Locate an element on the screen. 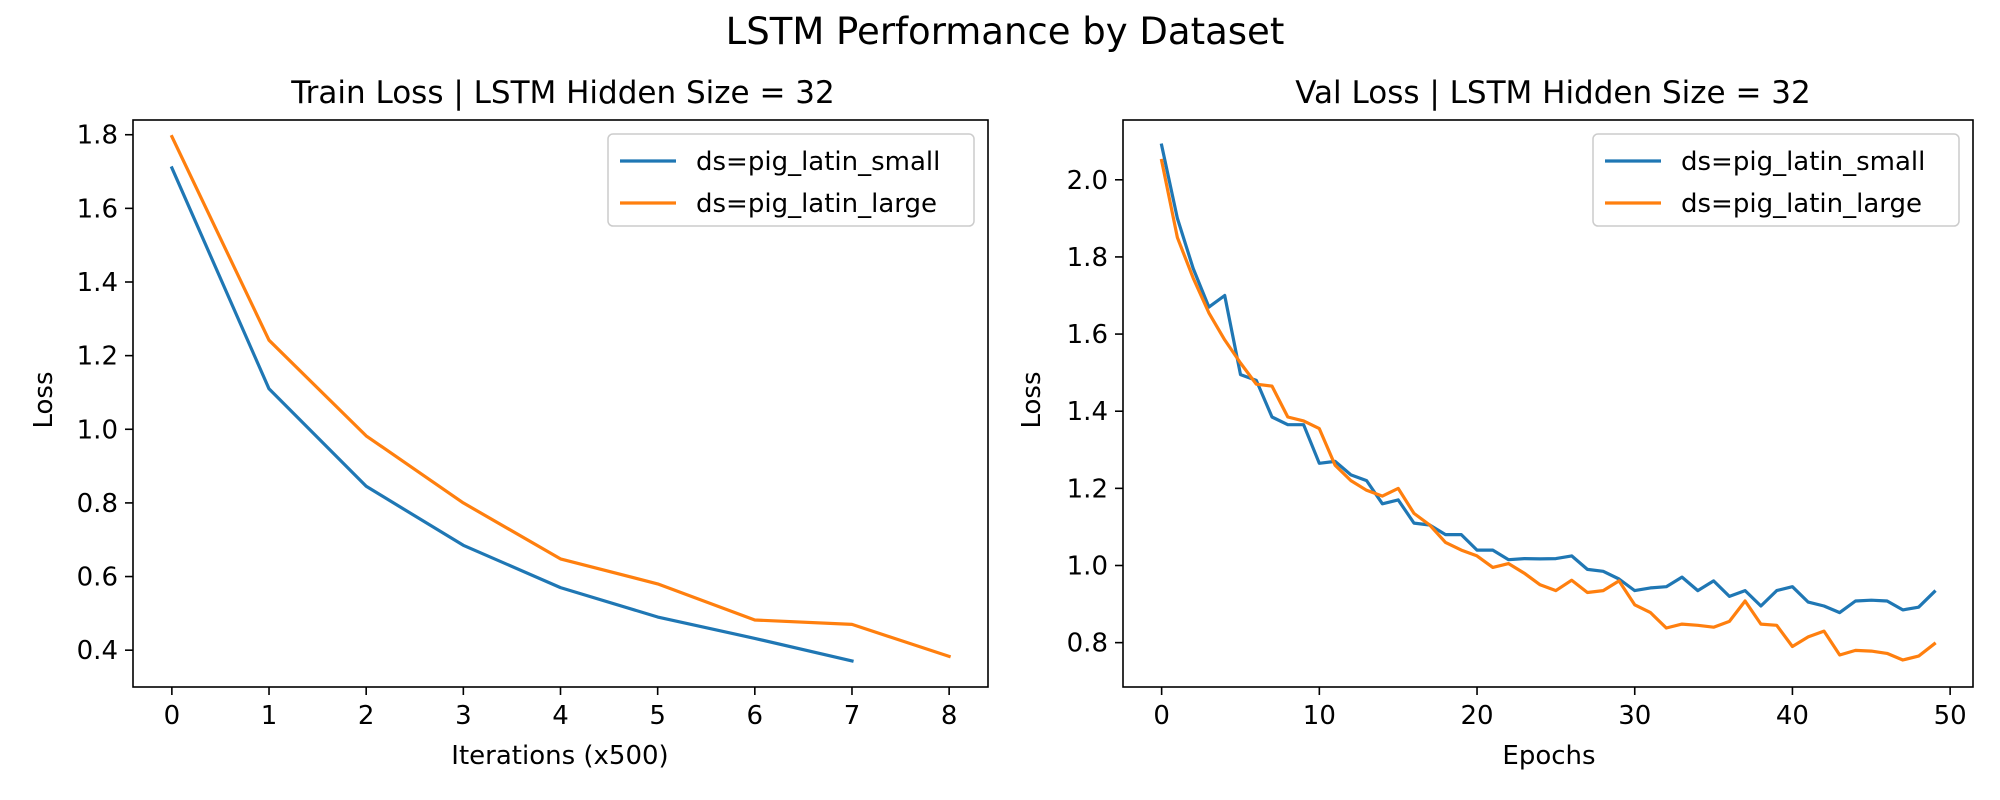 Image resolution: width=2000 pixels, height=800 pixels. train-loss-title: Train Loss | LSTM Hidden Size = 32 is located at coordinates (562, 93).